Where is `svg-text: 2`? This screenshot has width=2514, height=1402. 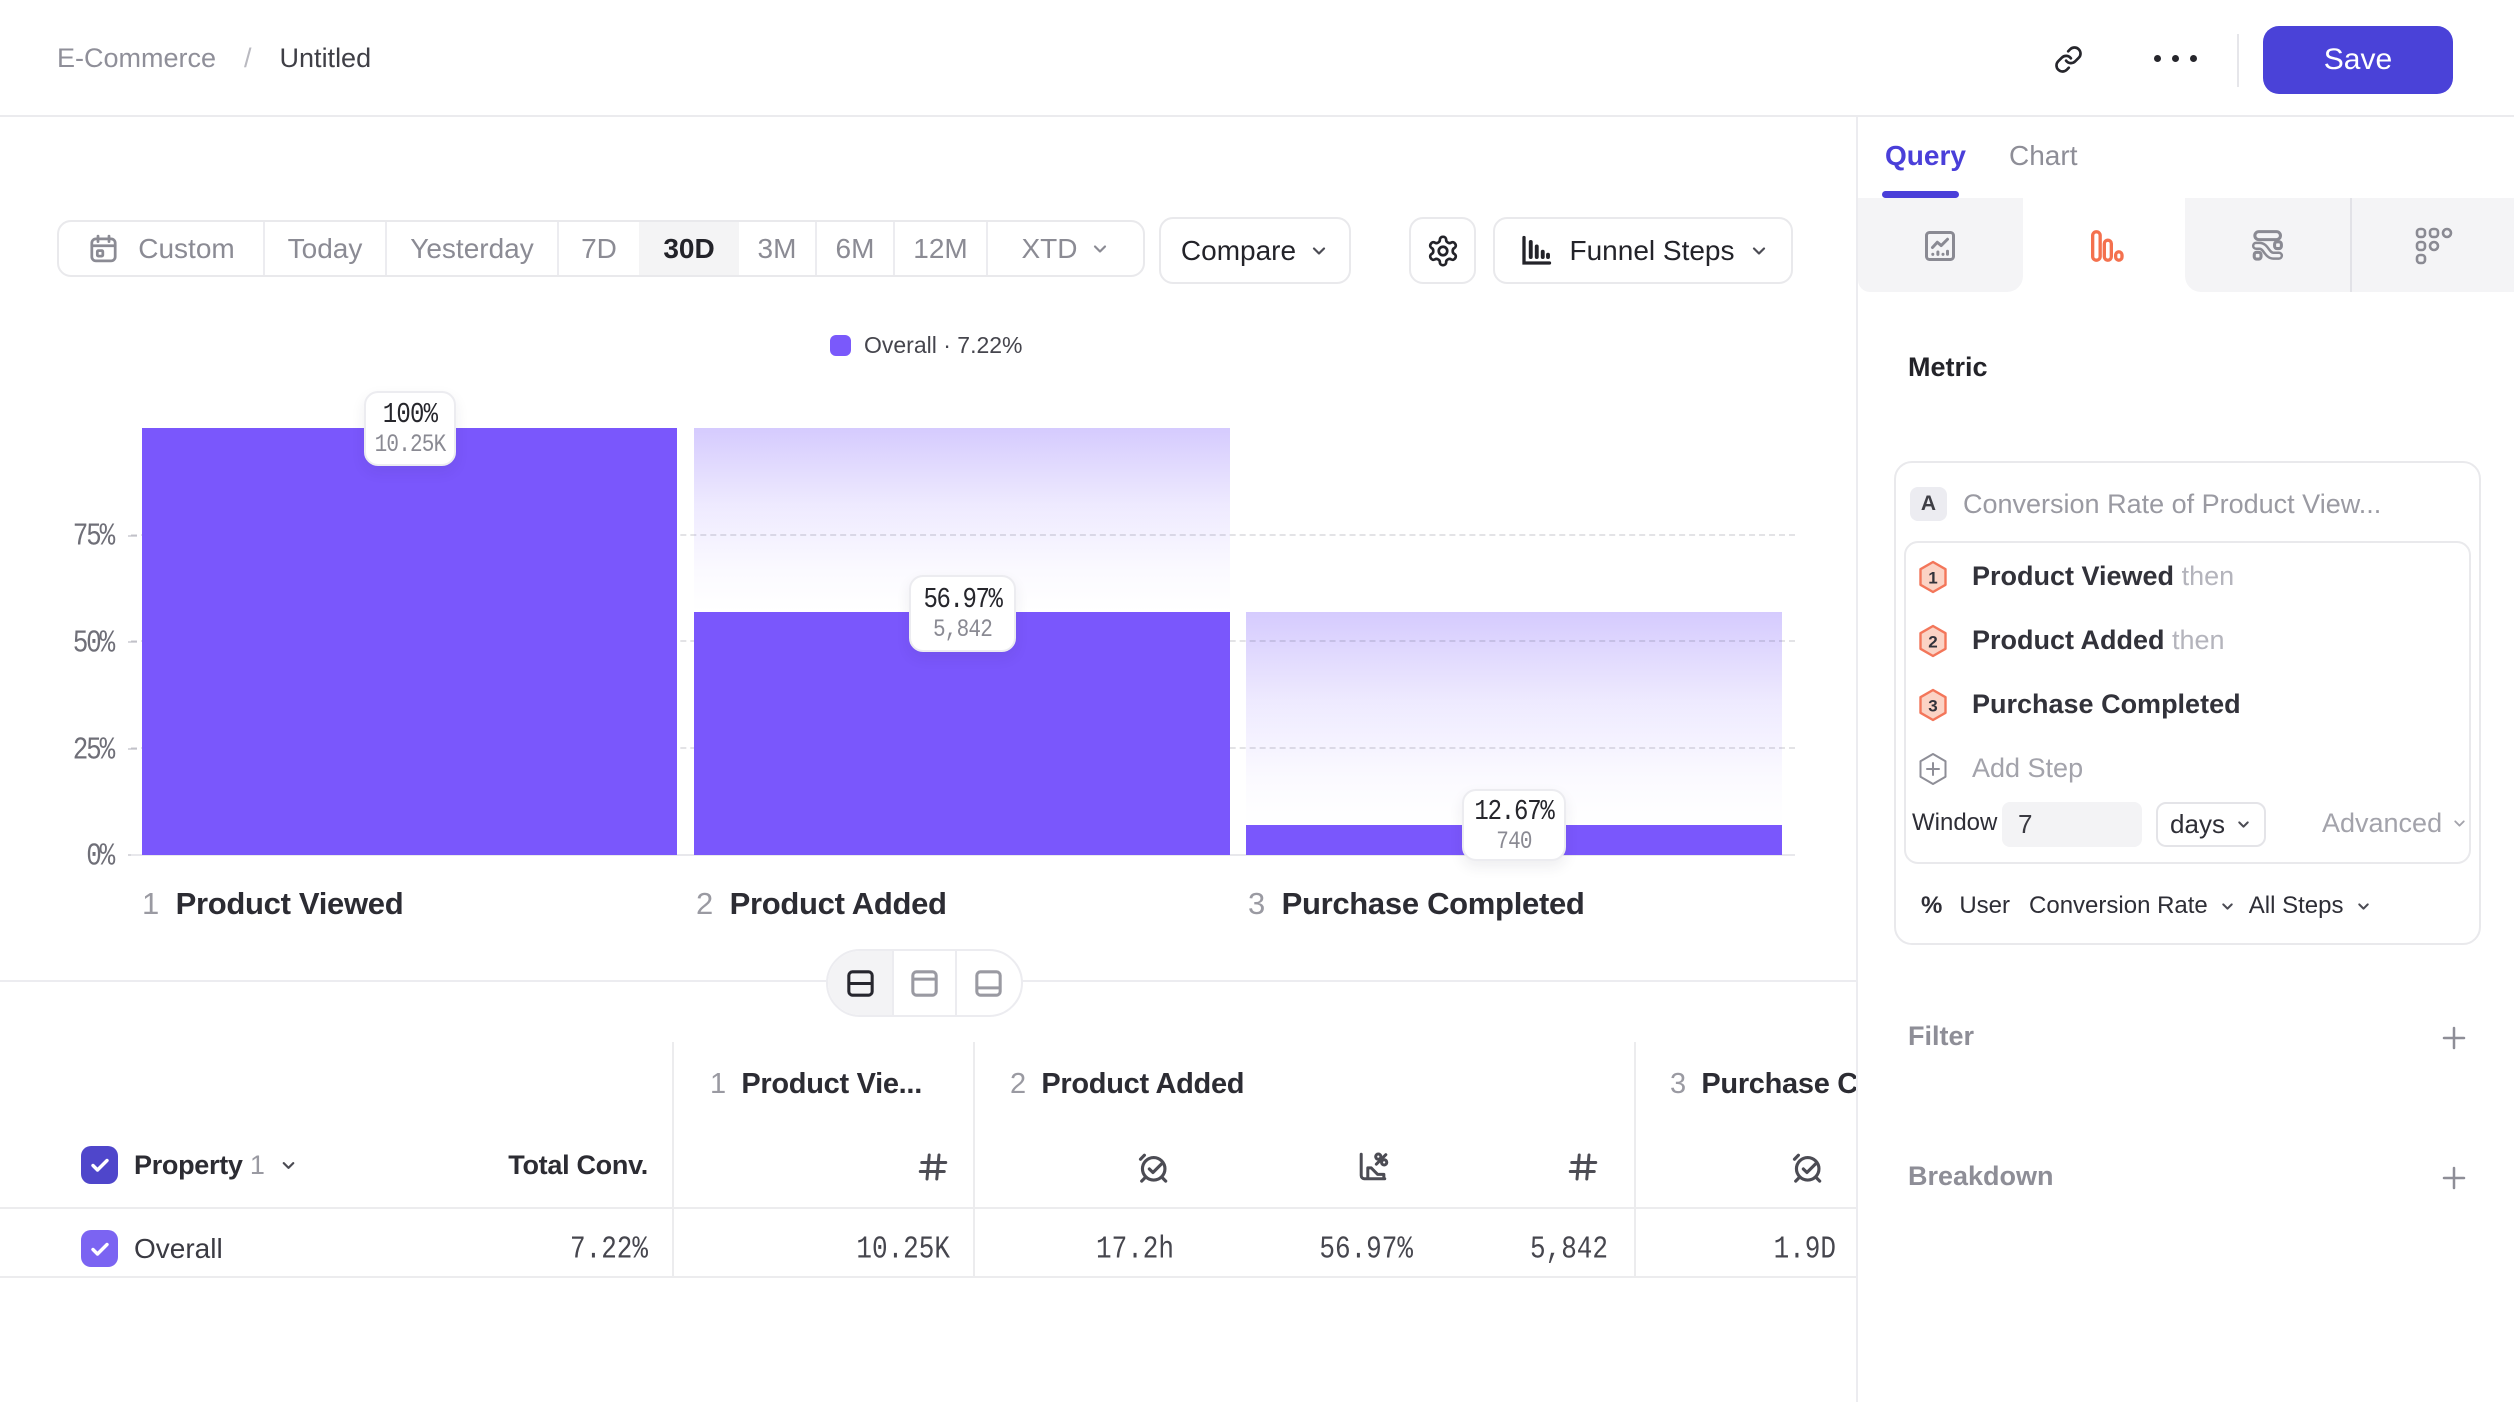
svg-text: 2 is located at coordinates (1932, 642).